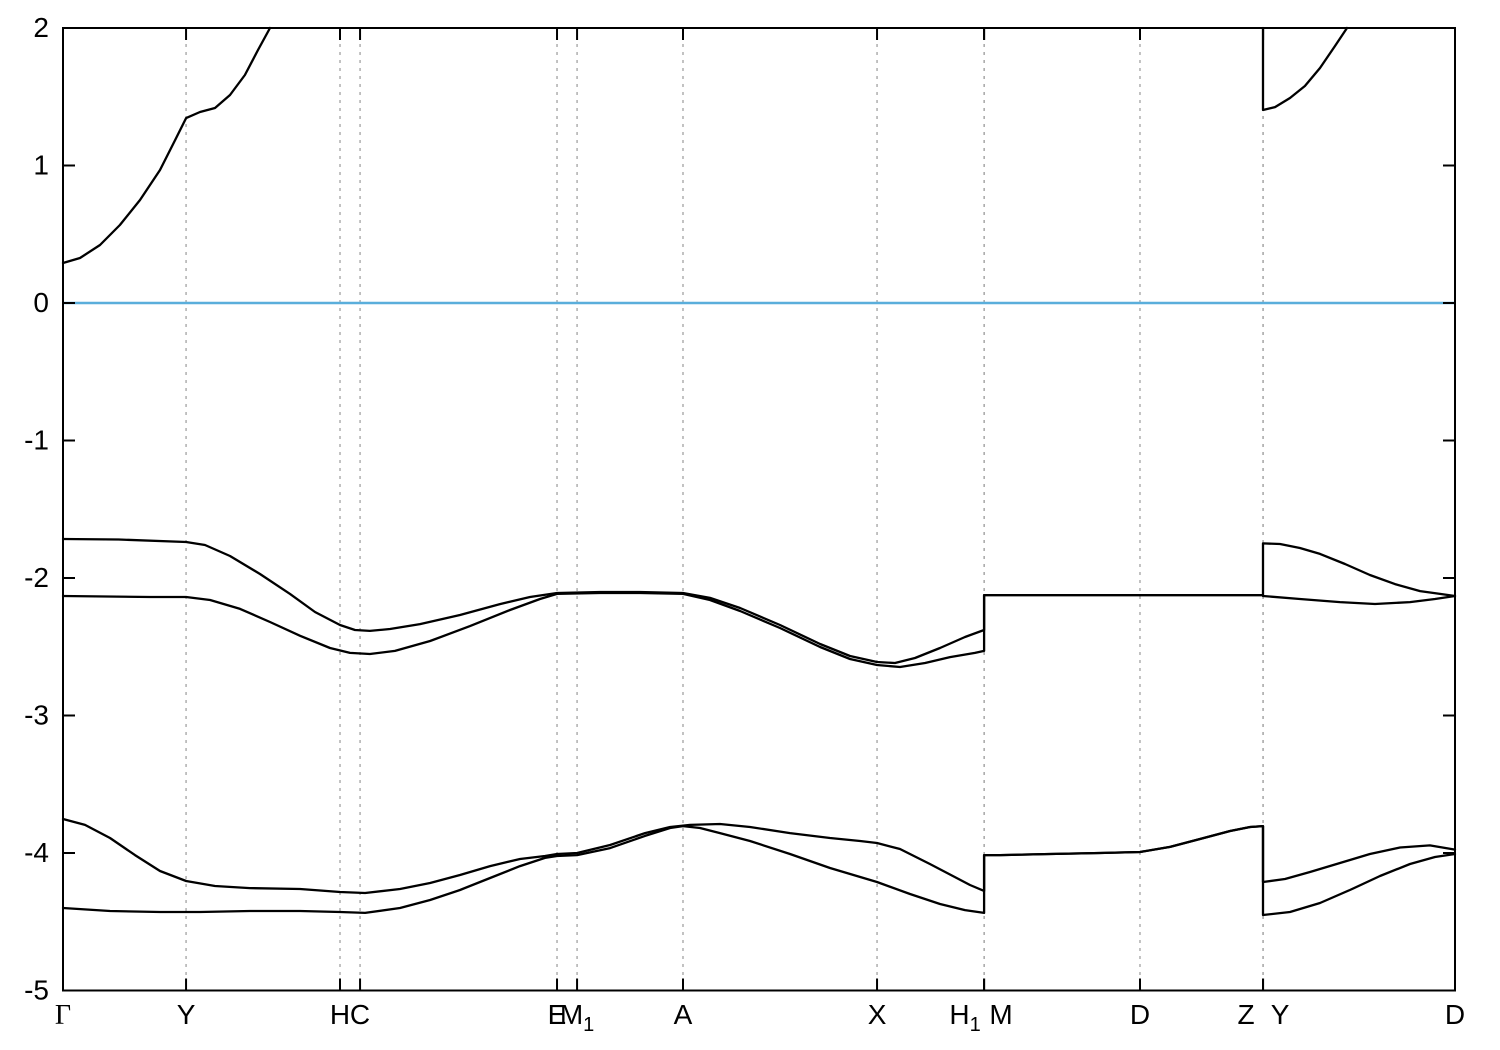 The width and height of the screenshot is (1500, 1050). What do you see at coordinates (63, 1015) in the screenshot?
I see `x-tick-label: Γ` at bounding box center [63, 1015].